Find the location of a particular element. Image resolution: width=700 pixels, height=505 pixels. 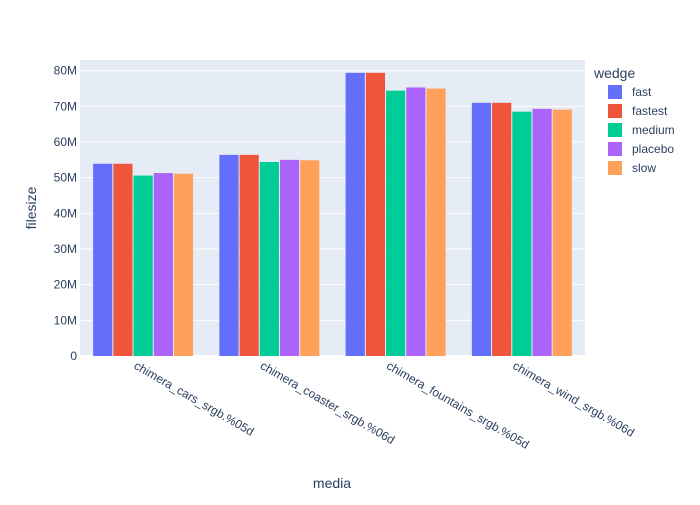

y-axis-ticks: 0 10M 20M 30M 40M 50M 60M 70M 80M is located at coordinates (66, 213).